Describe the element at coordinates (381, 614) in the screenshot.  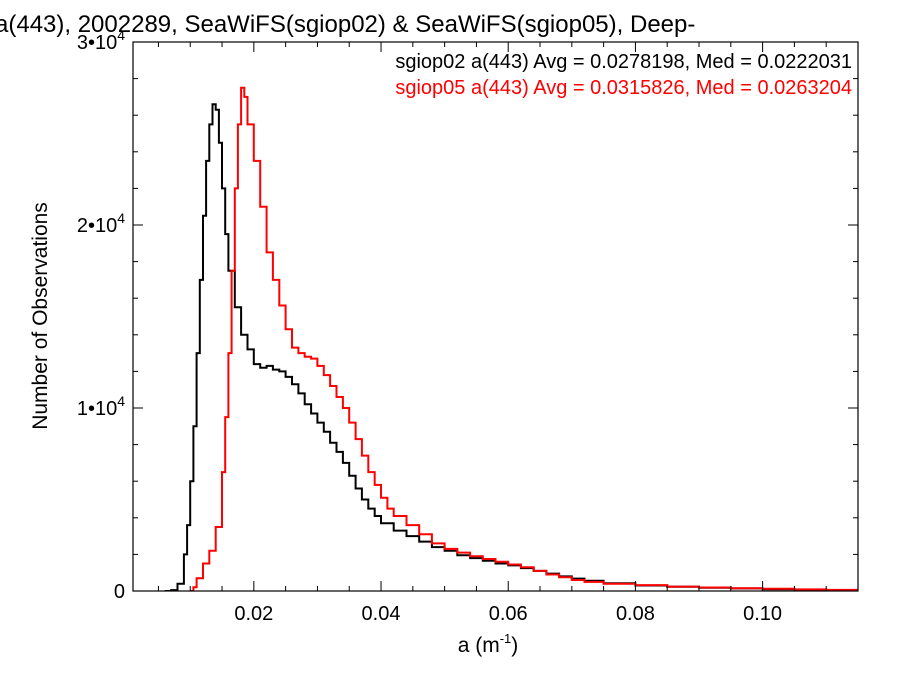
I see `x-tick-label: 0.04` at that location.